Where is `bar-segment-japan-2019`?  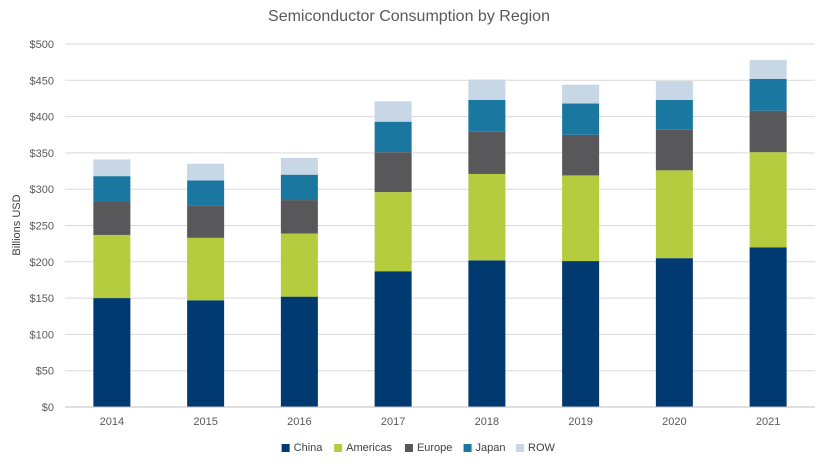
bar-segment-japan-2019 is located at coordinates (581, 119).